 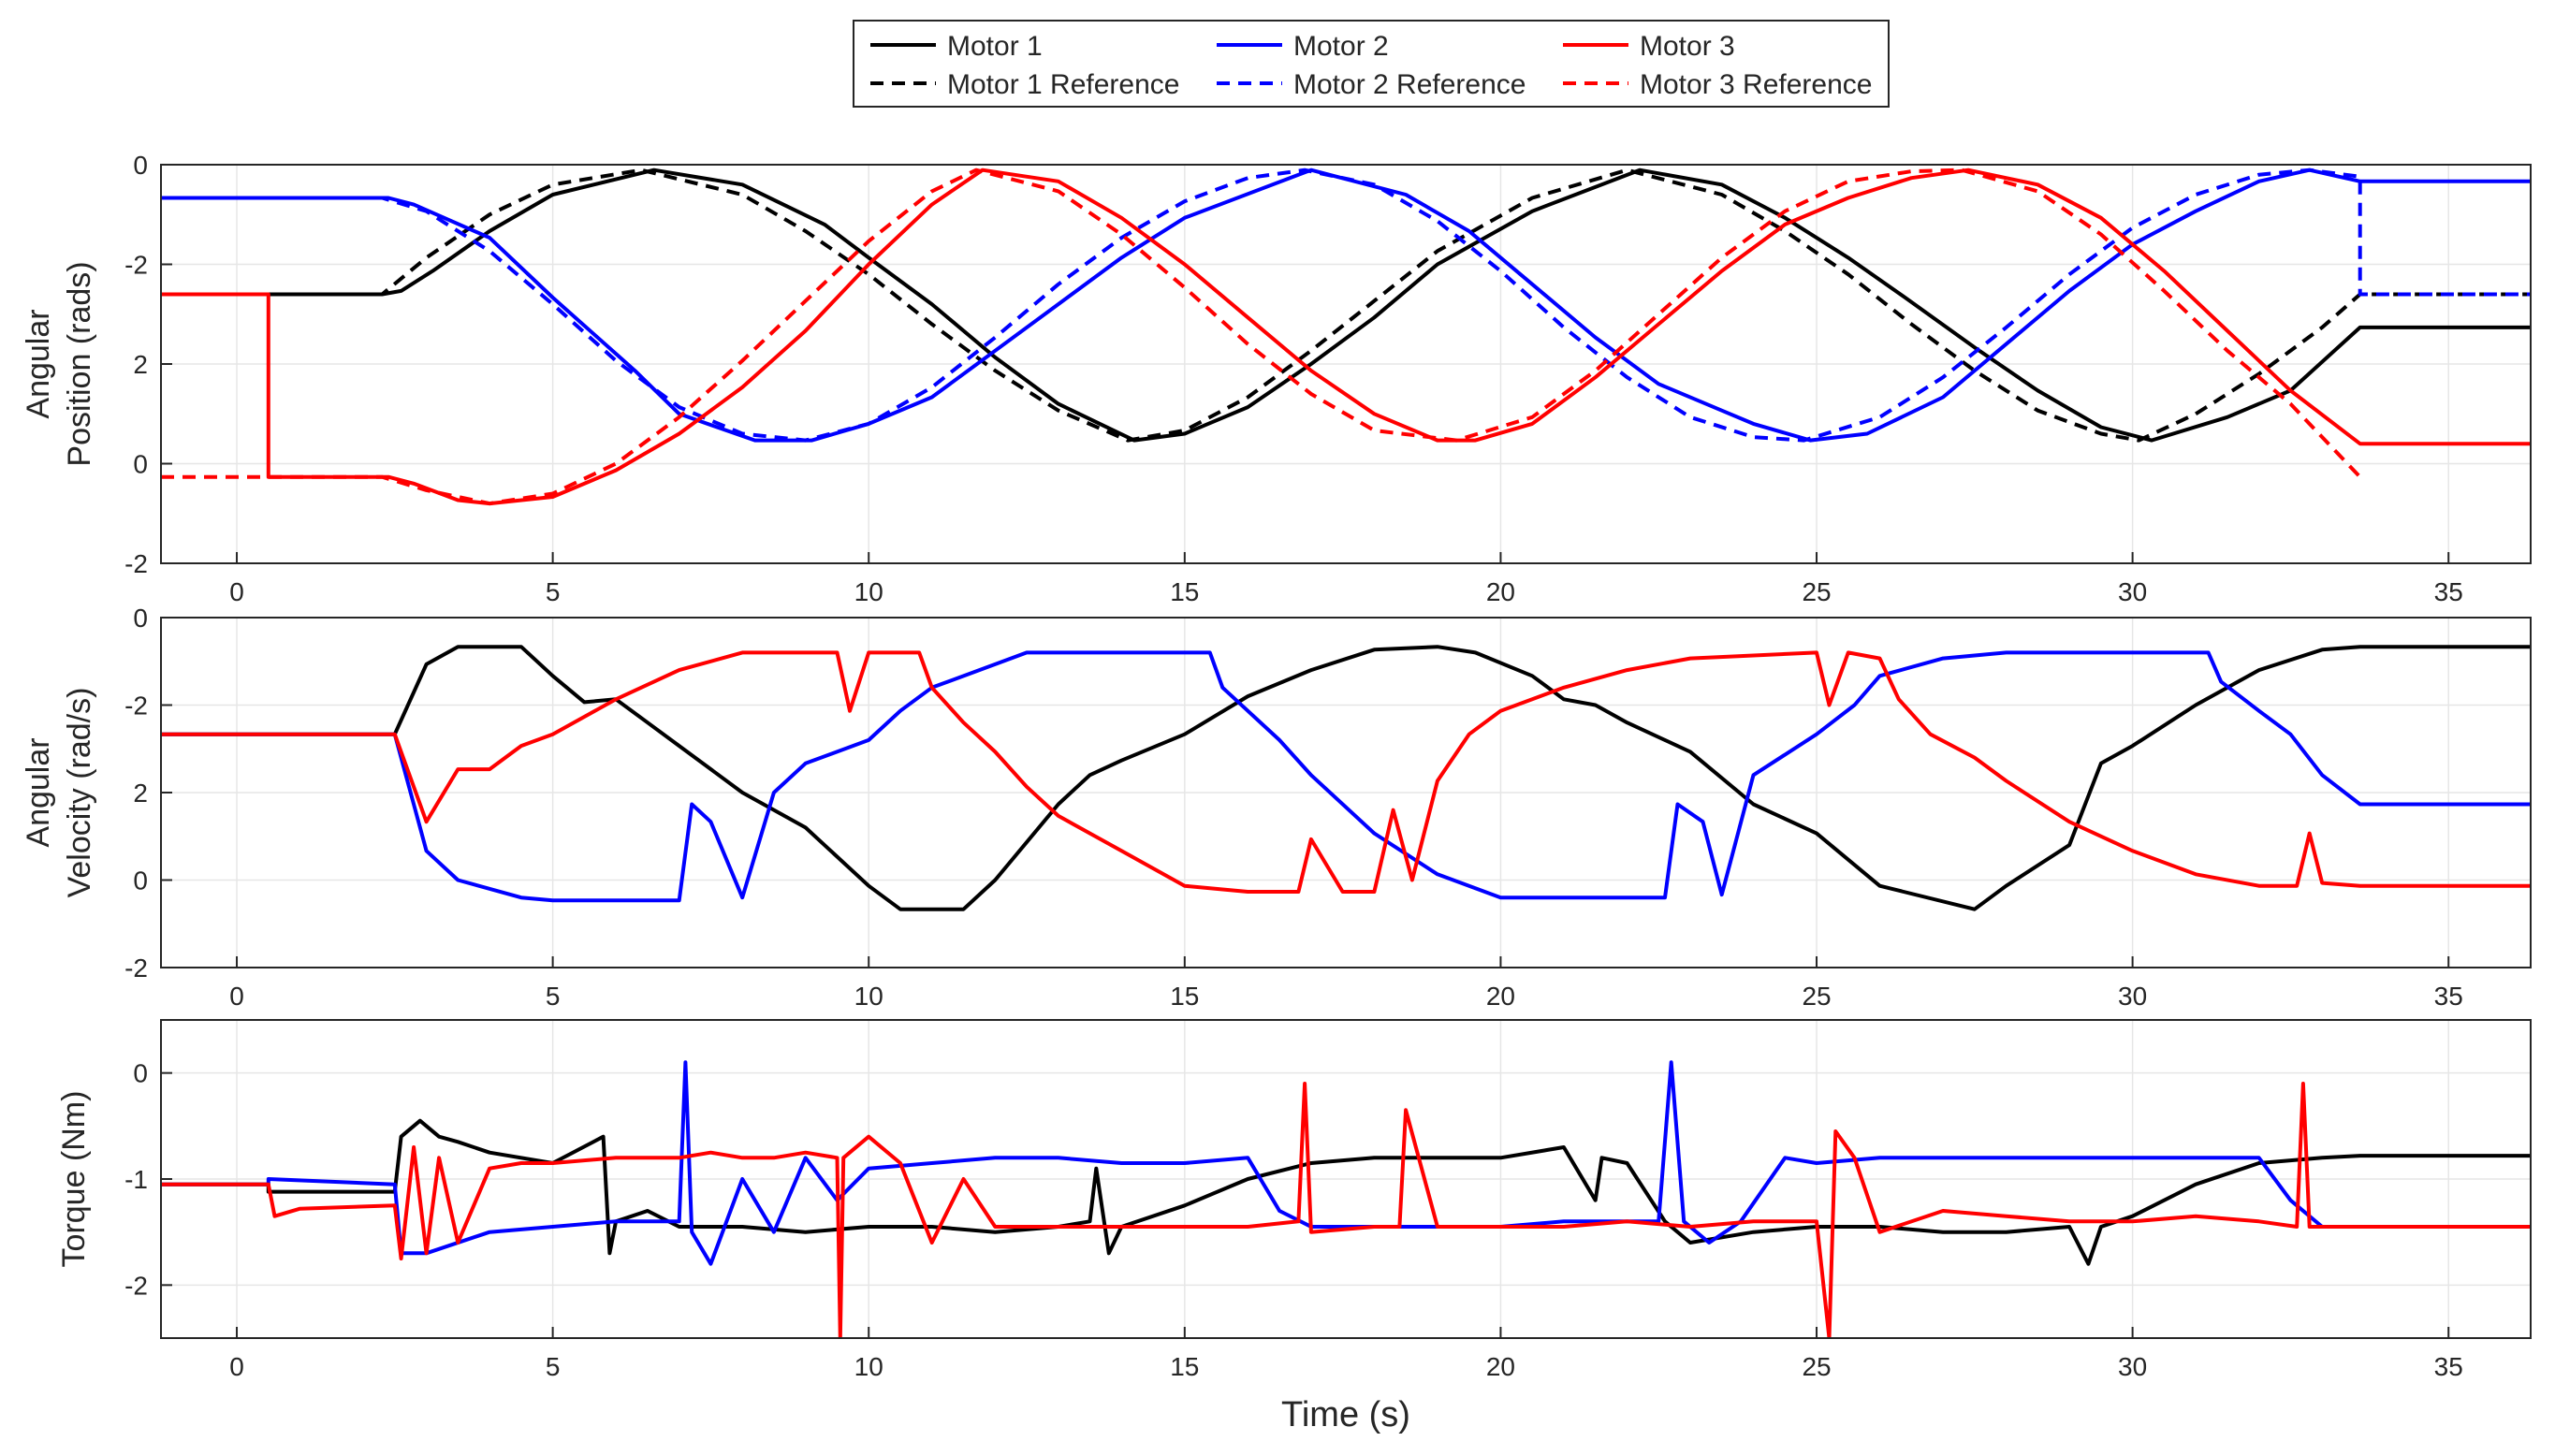 I want to click on legend-entry-motor-2-reference: Motor 2 Reference, so click(x=1371, y=84).